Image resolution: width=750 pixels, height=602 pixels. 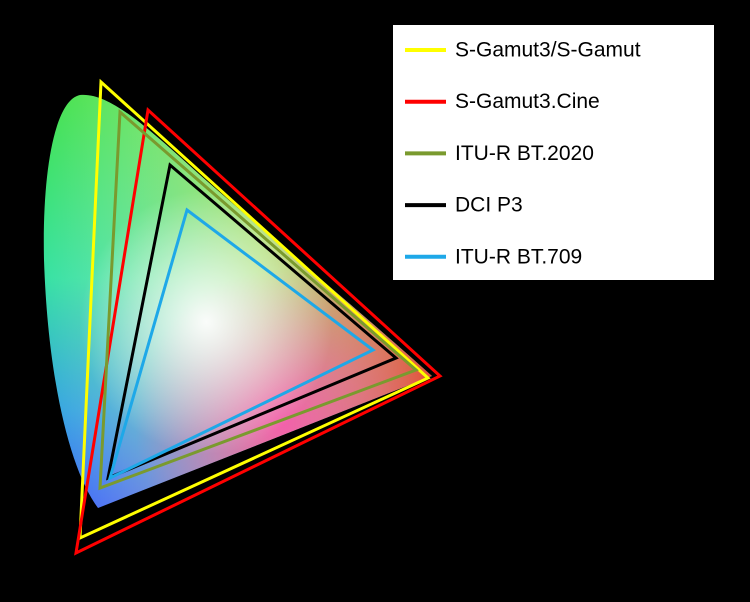 What do you see at coordinates (518, 256) in the screenshot?
I see `legend-label: ITU-R BT.709` at bounding box center [518, 256].